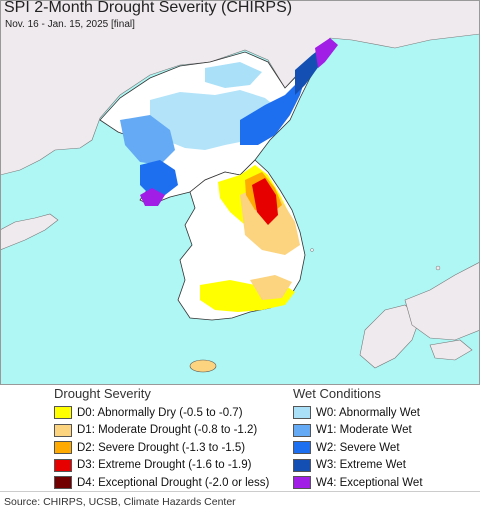 The width and height of the screenshot is (480, 510). I want to click on swatch-d0, so click(63, 413).